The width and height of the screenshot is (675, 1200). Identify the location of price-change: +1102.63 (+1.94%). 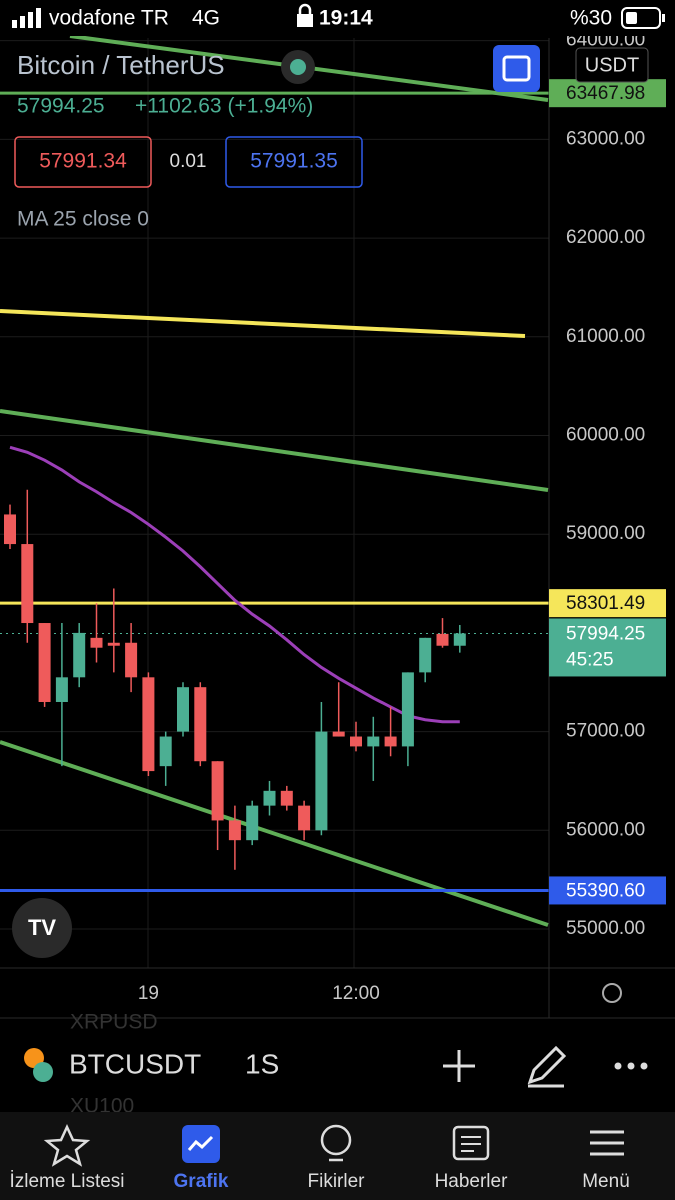
(224, 106).